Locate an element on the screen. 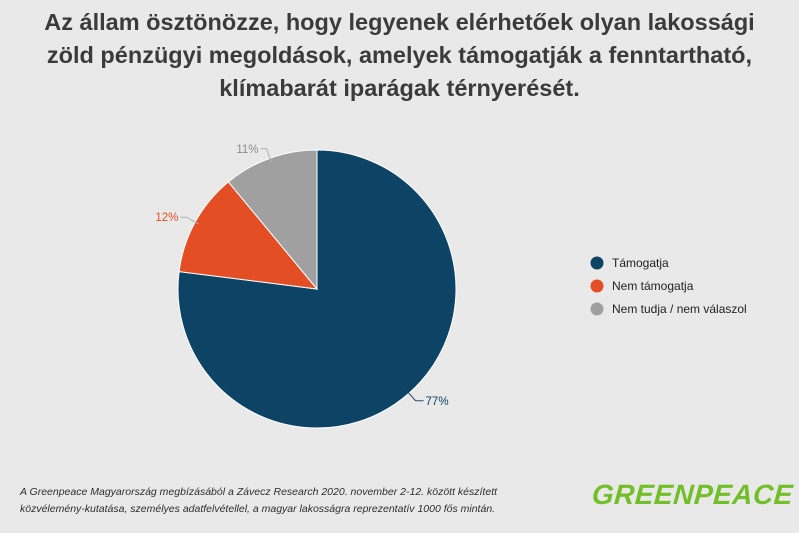 This screenshot has height=533, width=799. legend-swatch-tamogatja is located at coordinates (597, 263).